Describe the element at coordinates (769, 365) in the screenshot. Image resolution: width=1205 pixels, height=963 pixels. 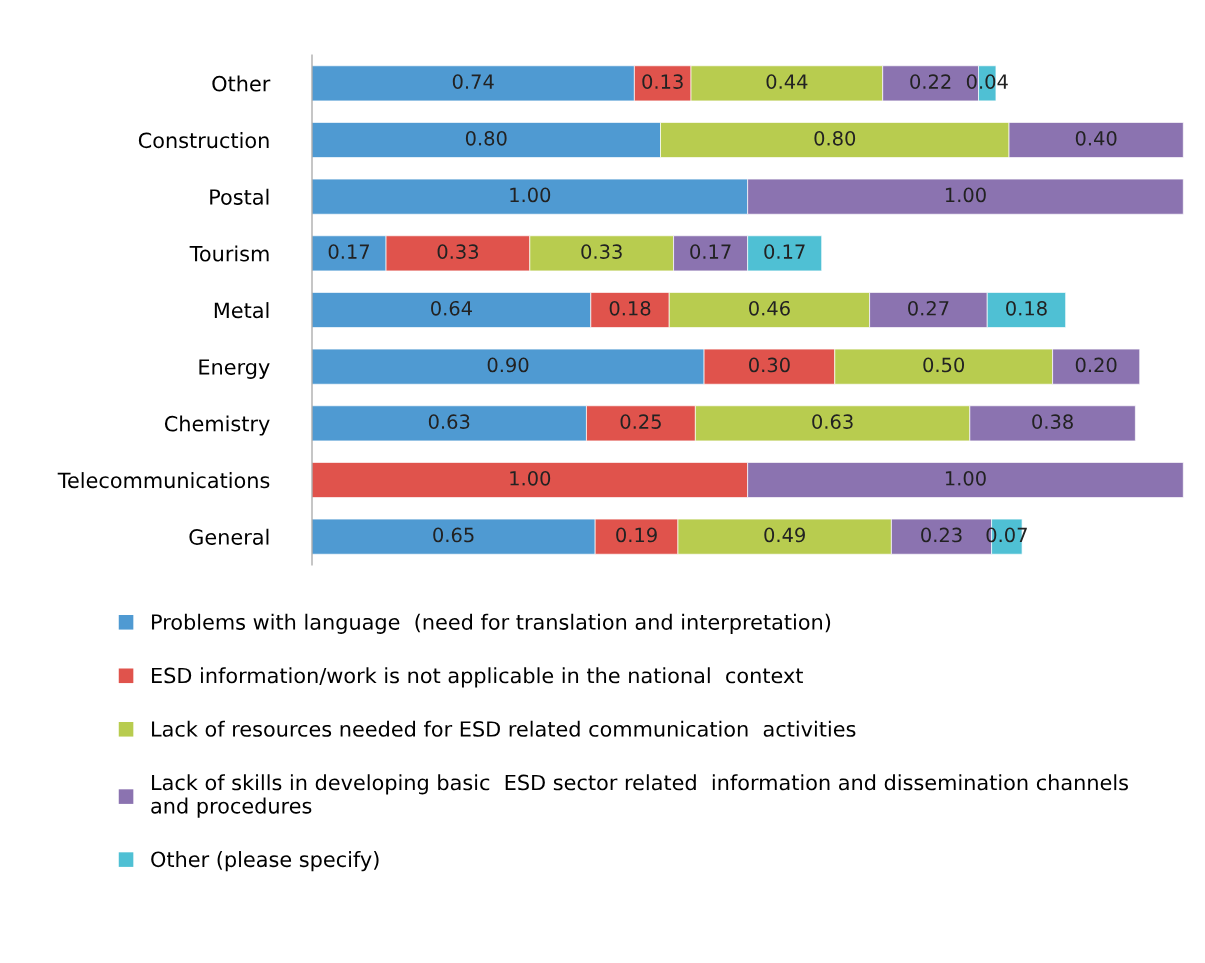
I see `data-label: 0.30` at that location.